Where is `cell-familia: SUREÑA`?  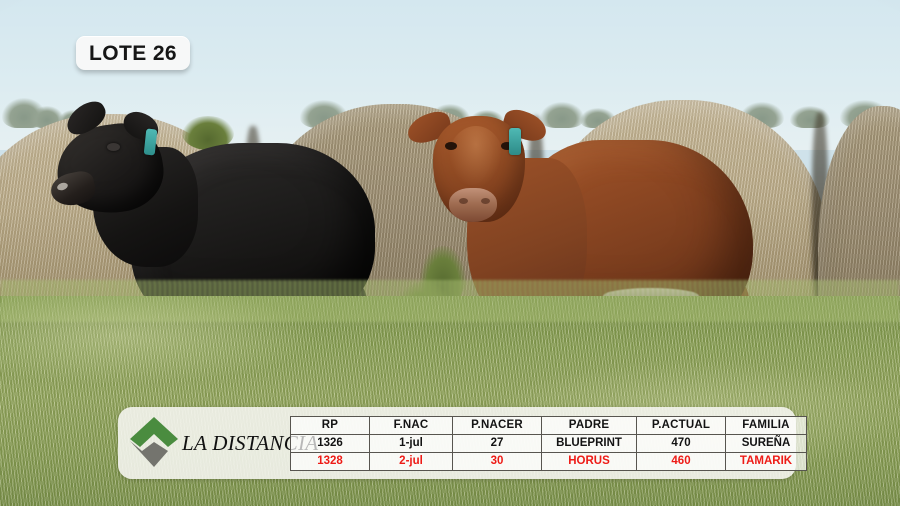
cell-familia: SUREÑA is located at coordinates (766, 443).